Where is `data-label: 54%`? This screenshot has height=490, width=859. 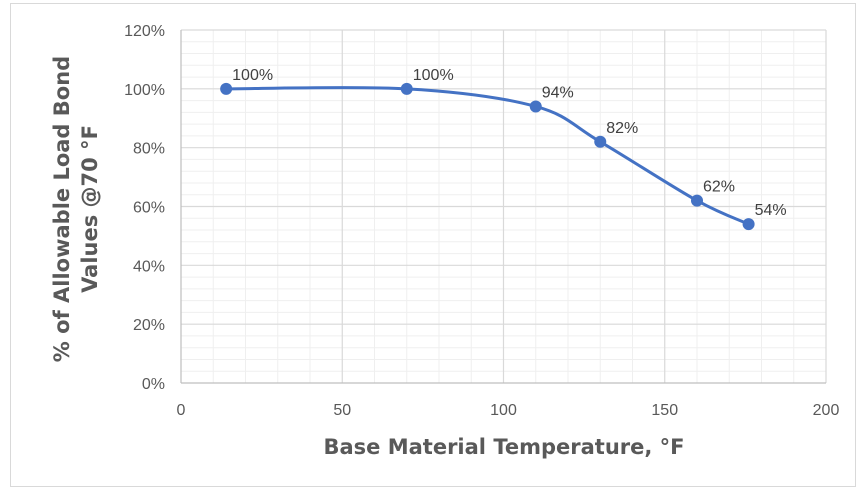
data-label: 54% is located at coordinates (771, 210).